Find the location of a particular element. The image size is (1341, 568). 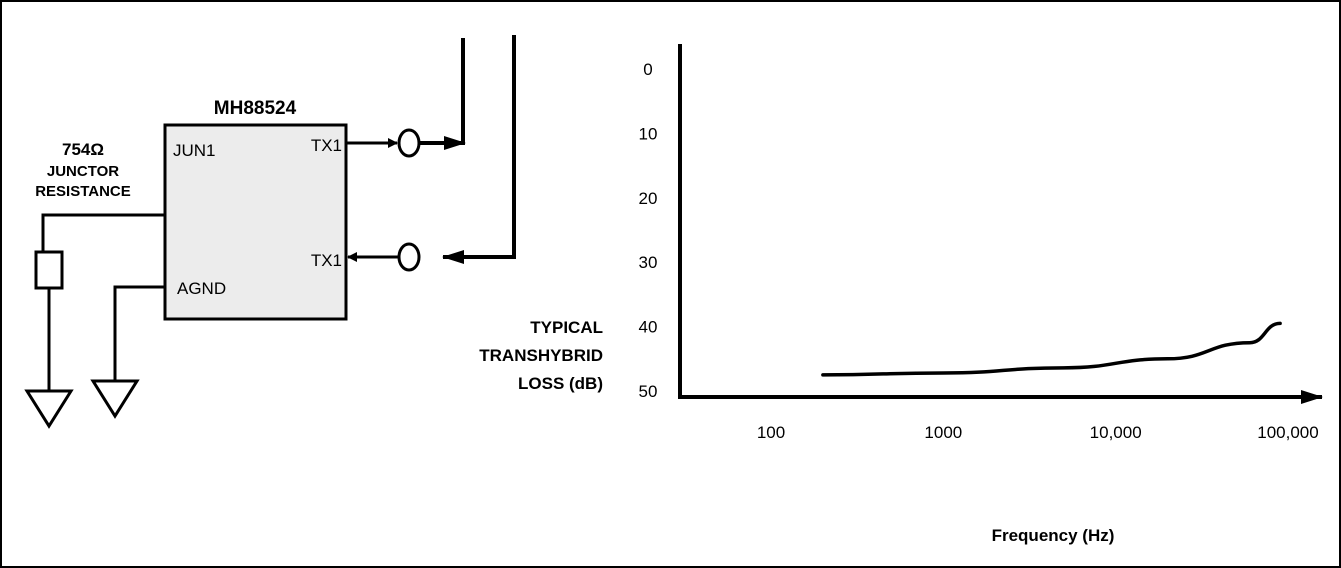

y-axis-label-line2: TRANSHYBRID is located at coordinates (541, 355).